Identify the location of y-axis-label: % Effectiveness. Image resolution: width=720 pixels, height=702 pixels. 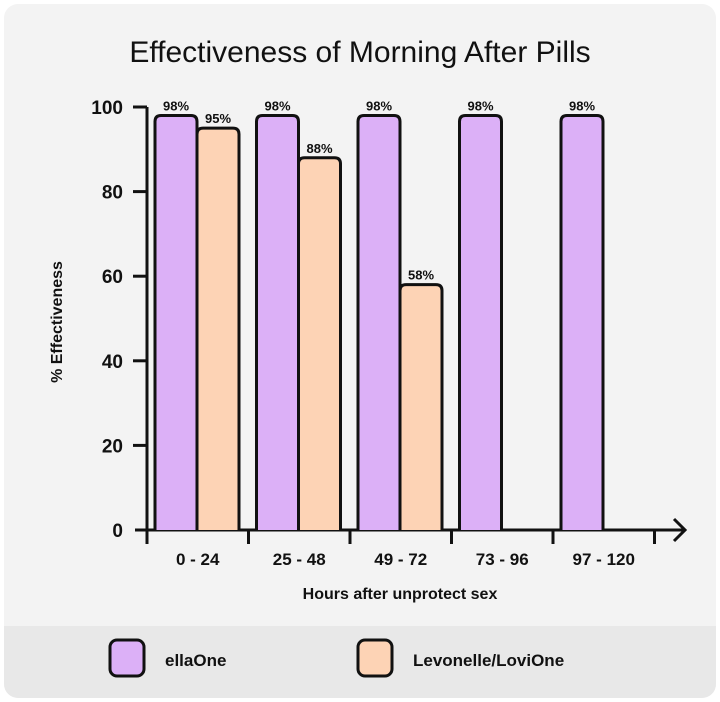
(57, 322).